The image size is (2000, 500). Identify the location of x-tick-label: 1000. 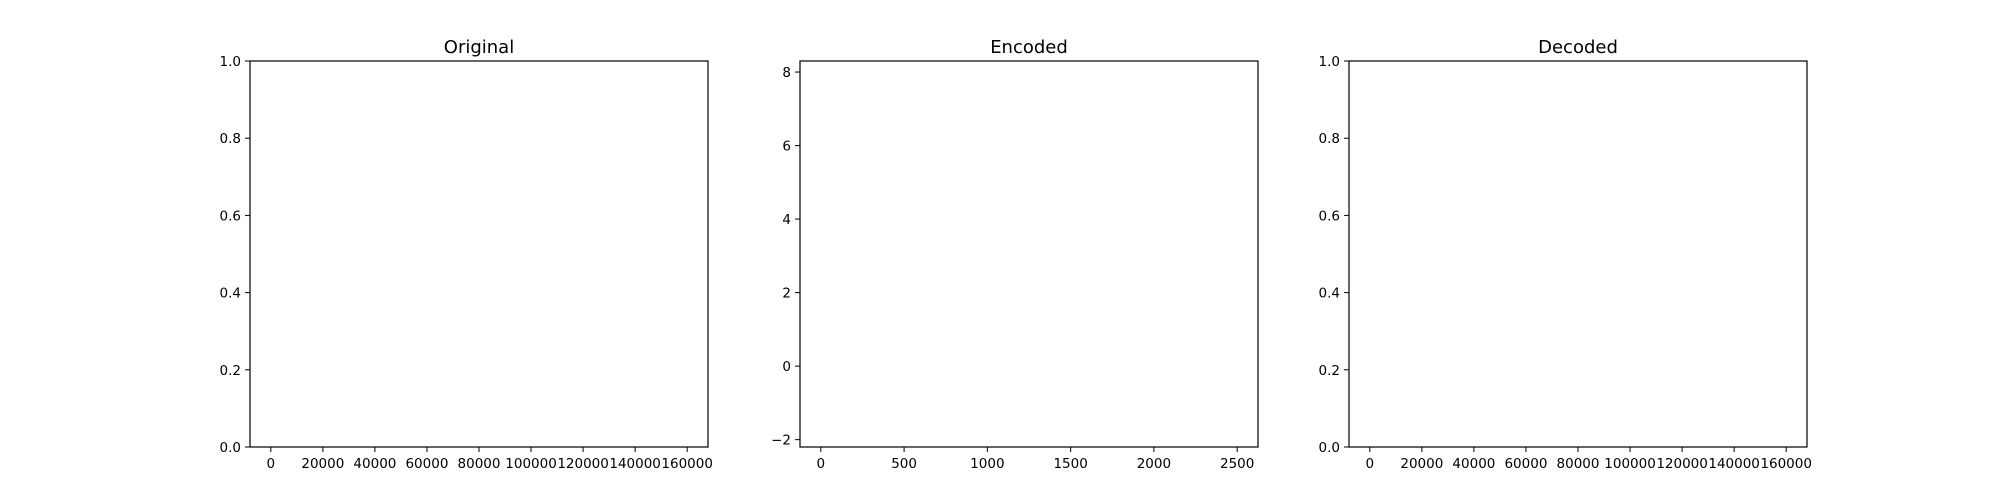
(987, 464).